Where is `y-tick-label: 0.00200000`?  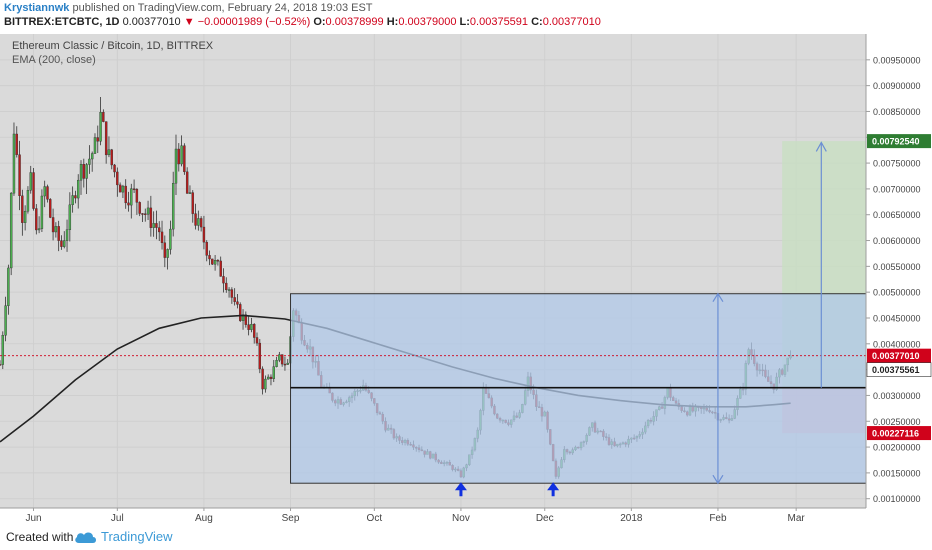
y-tick-label: 0.00200000 is located at coordinates (897, 448).